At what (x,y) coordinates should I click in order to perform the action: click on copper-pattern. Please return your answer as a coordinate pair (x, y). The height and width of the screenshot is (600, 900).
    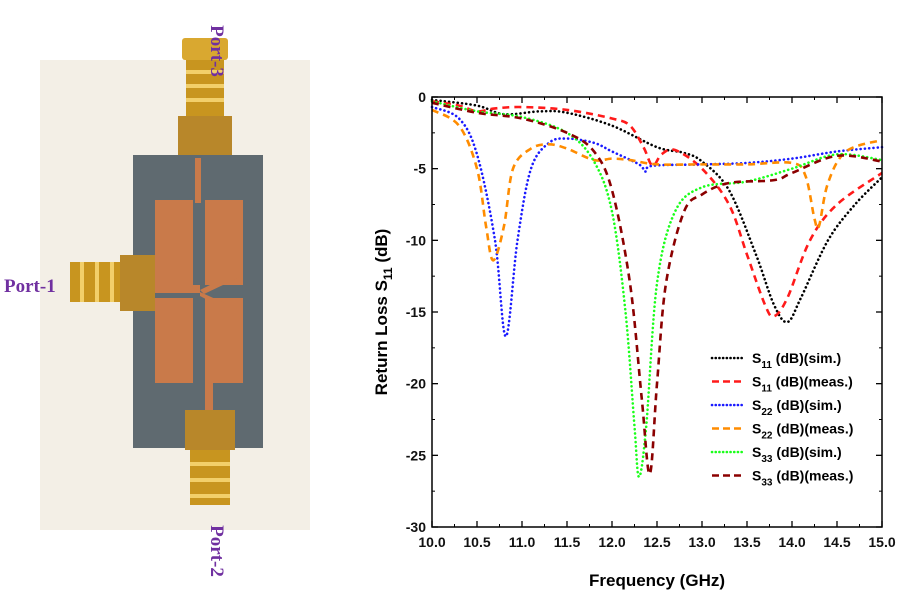
    Looking at the image, I should click on (191, 299).